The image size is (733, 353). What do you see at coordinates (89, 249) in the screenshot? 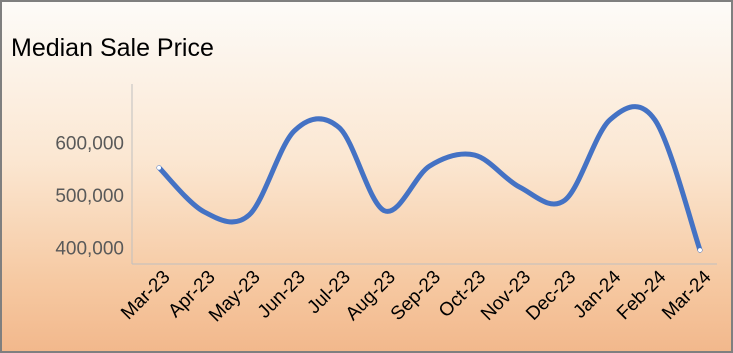
I see `y-tick-label: 400,000` at bounding box center [89, 249].